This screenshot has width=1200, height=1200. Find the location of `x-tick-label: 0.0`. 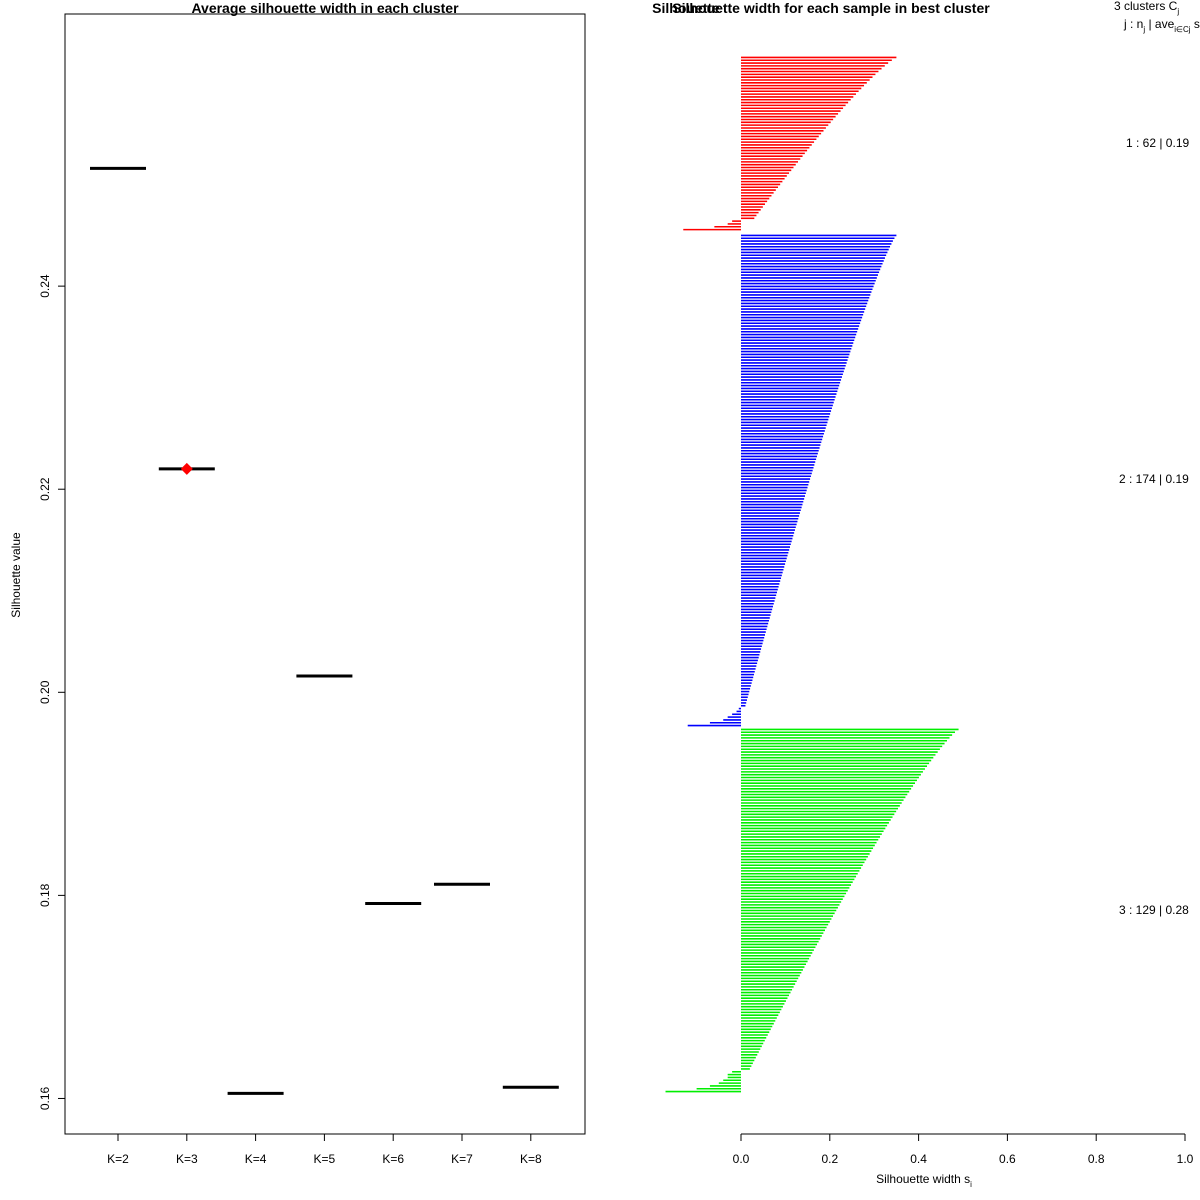

x-tick-label: 0.0 is located at coordinates (741, 1159).